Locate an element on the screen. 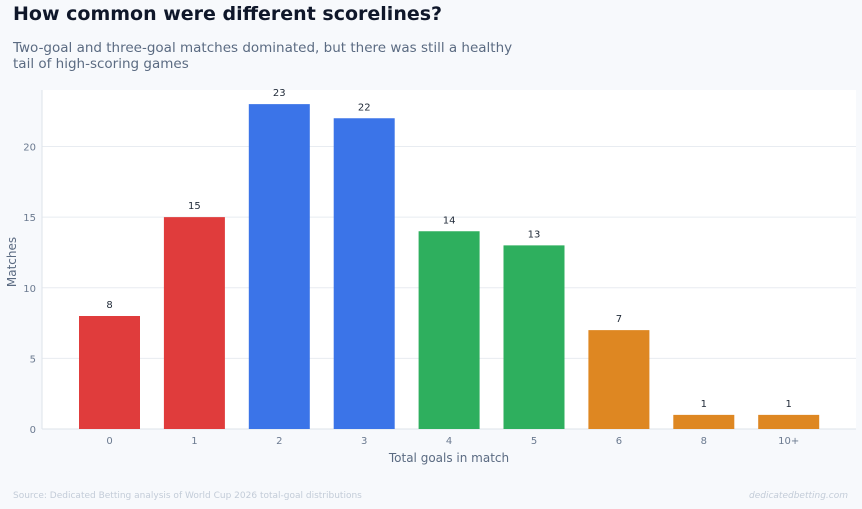 The image size is (862, 509). brand-credit: dedicatedbetting.com is located at coordinates (798, 496).